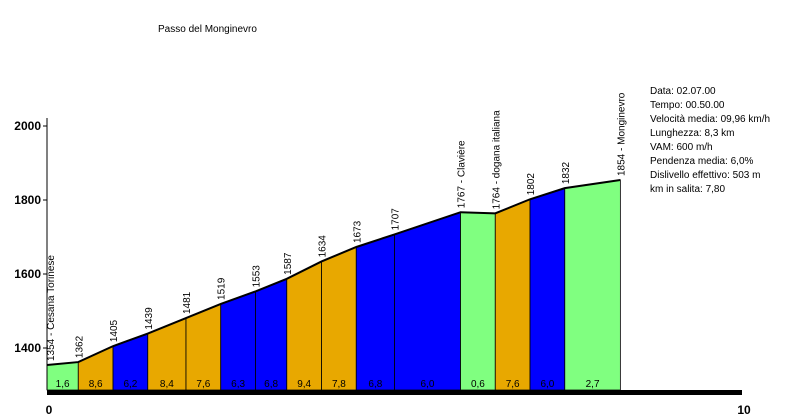  Describe the element at coordinates (692, 133) in the screenshot. I see `info-line: Lunghezza: 8,3 km` at that location.